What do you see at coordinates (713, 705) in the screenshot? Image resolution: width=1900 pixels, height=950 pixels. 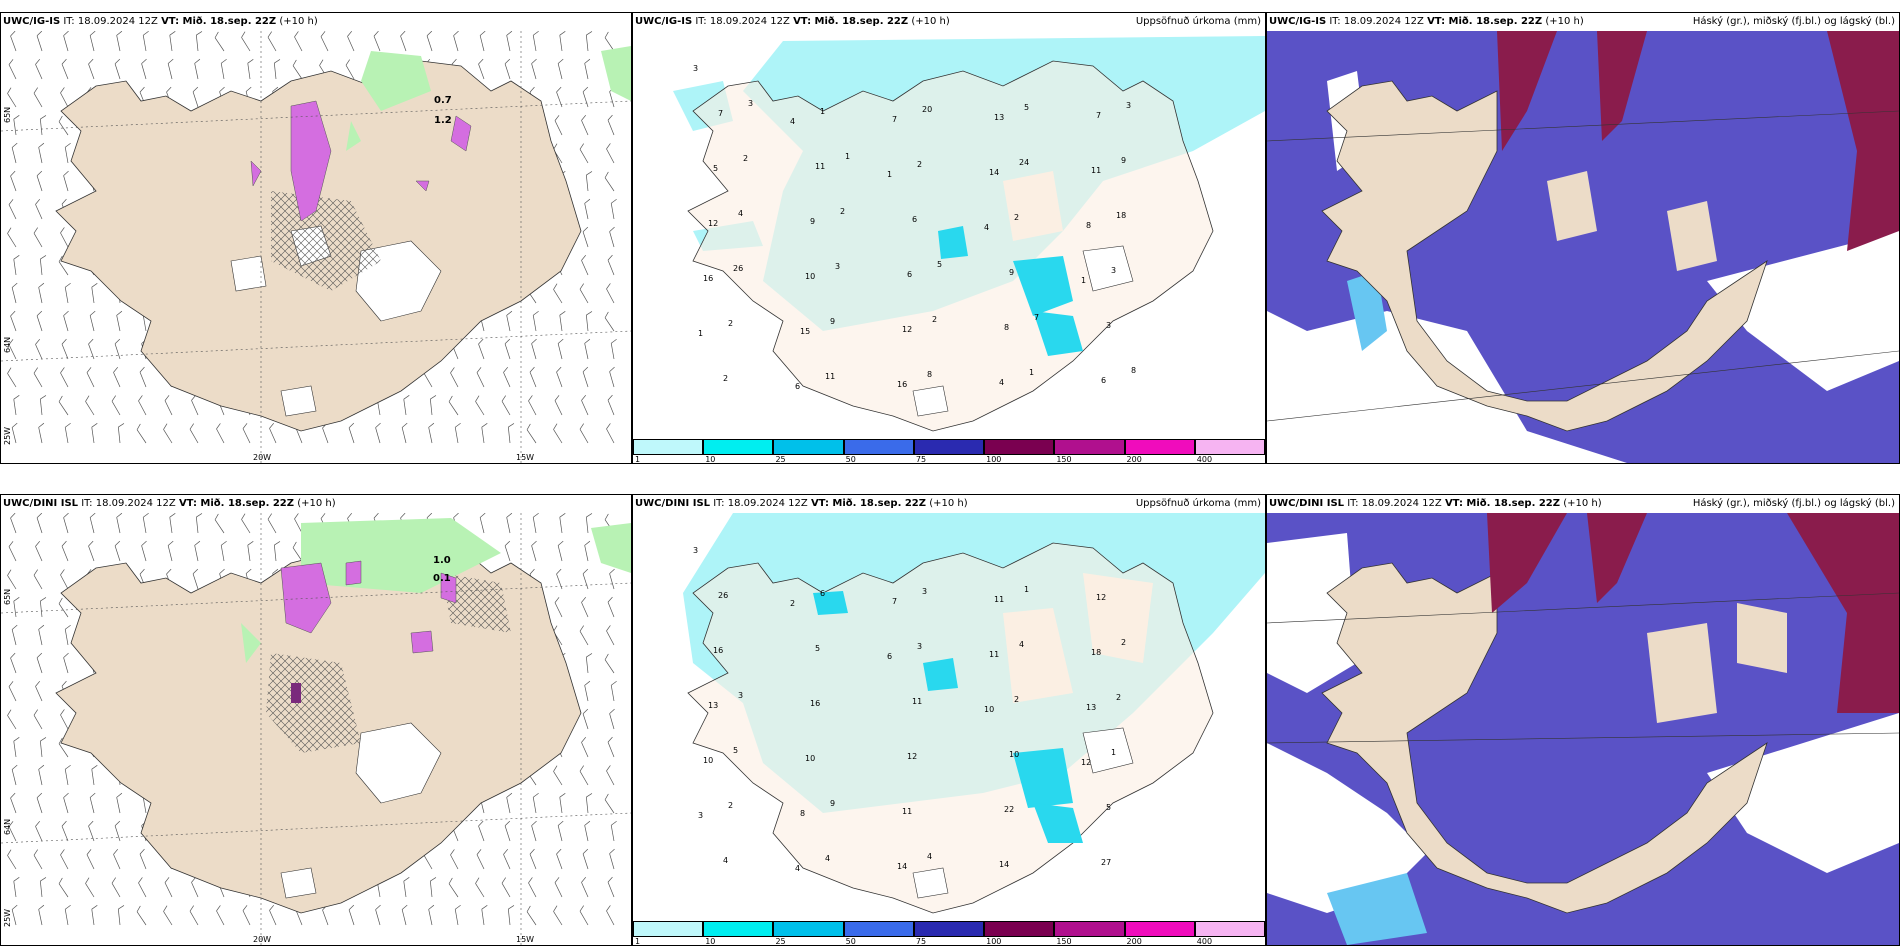 I see `precip-value: 13` at bounding box center [713, 705].